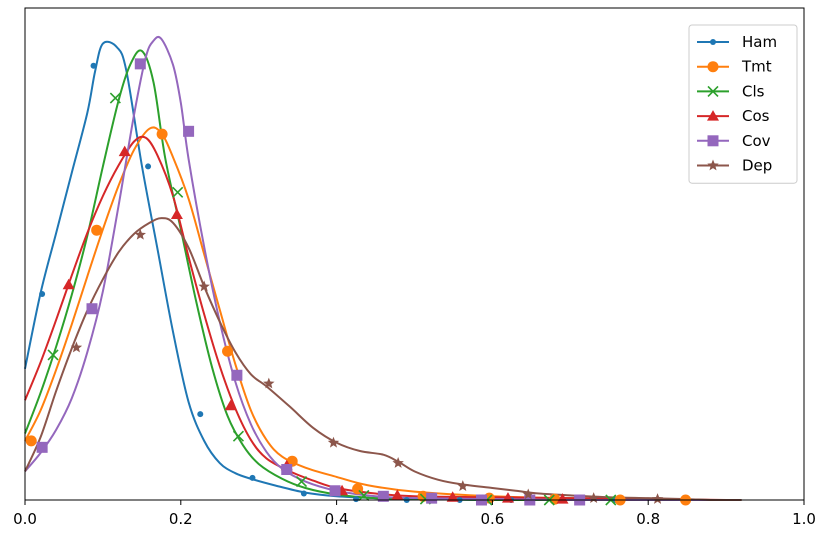  What do you see at coordinates (648, 519) in the screenshot?
I see `x-tick-label-4: 0.8` at bounding box center [648, 519].